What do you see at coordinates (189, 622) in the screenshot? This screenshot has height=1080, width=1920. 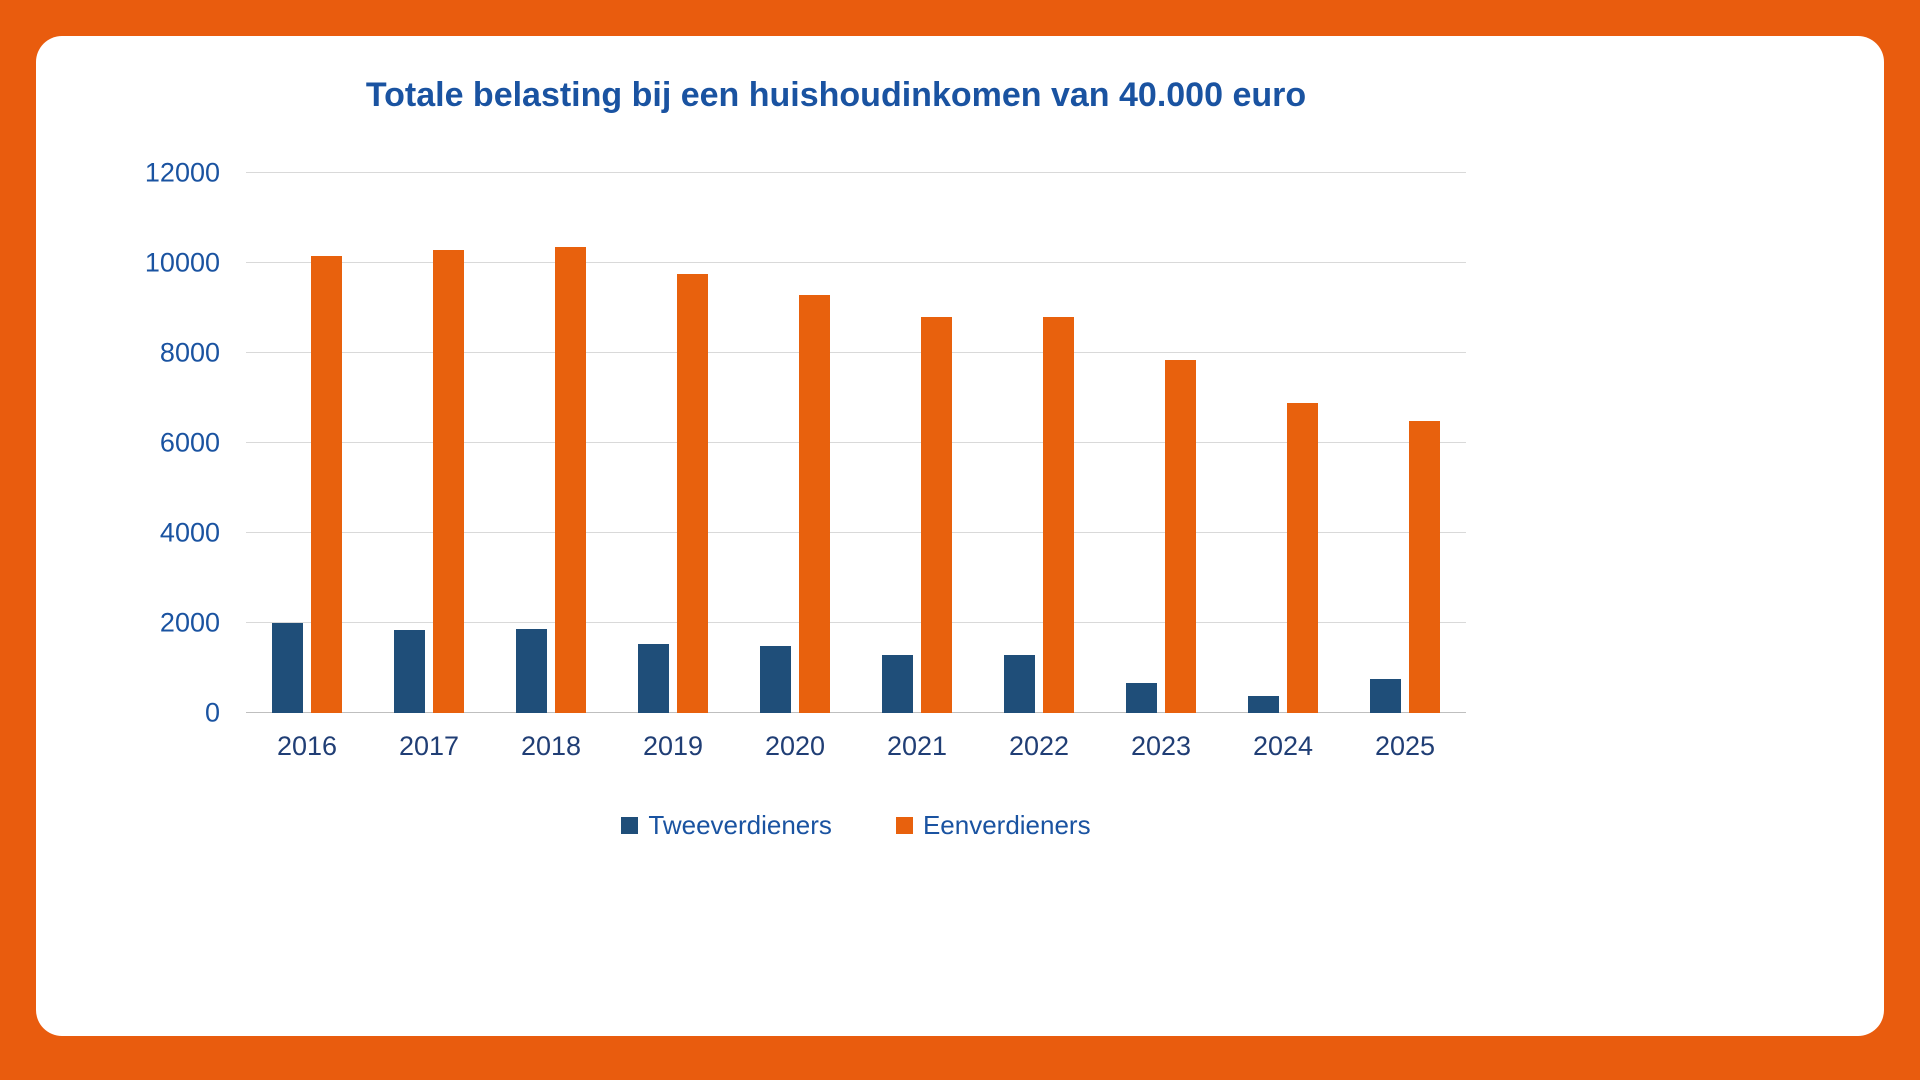 I see `y-tick-label: 2000` at bounding box center [189, 622].